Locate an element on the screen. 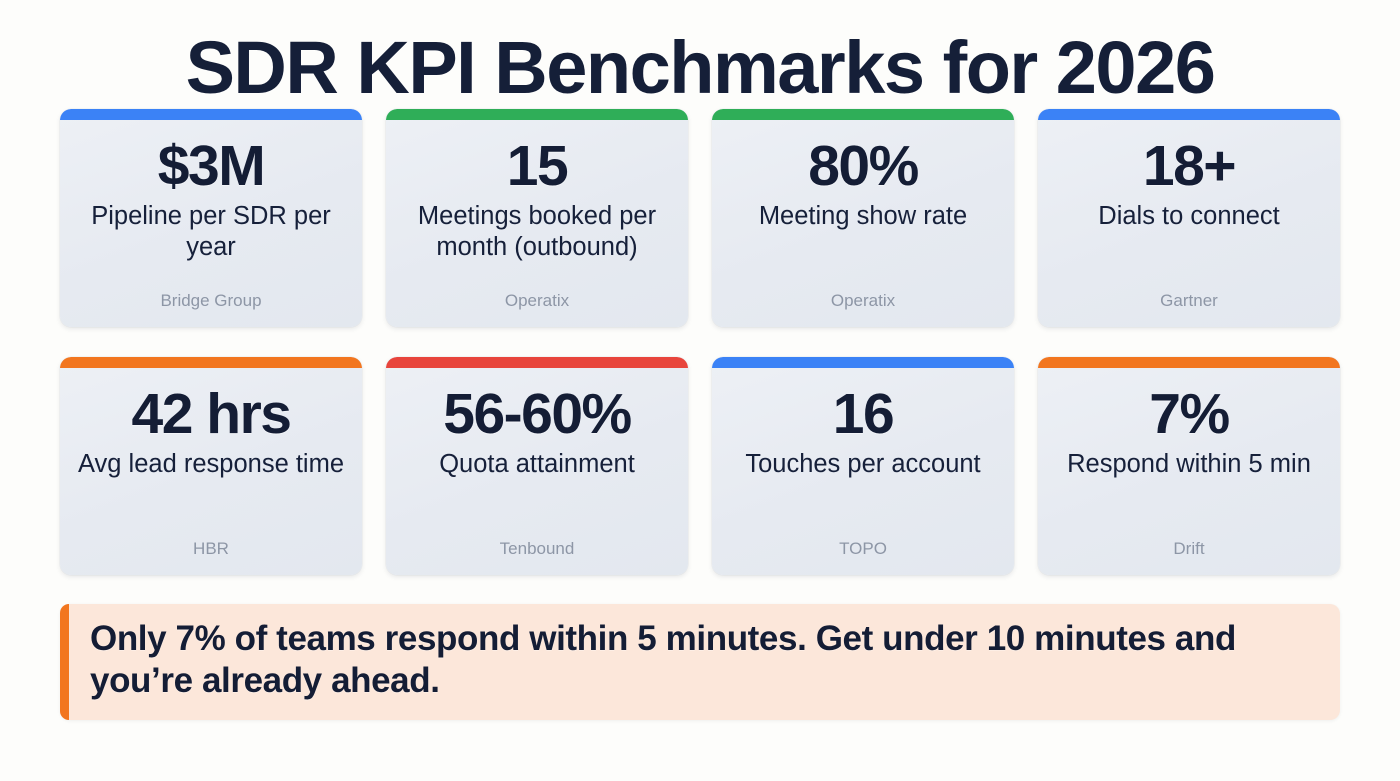 The height and width of the screenshot is (781, 1400). kpi-value: 56-60% is located at coordinates (537, 414).